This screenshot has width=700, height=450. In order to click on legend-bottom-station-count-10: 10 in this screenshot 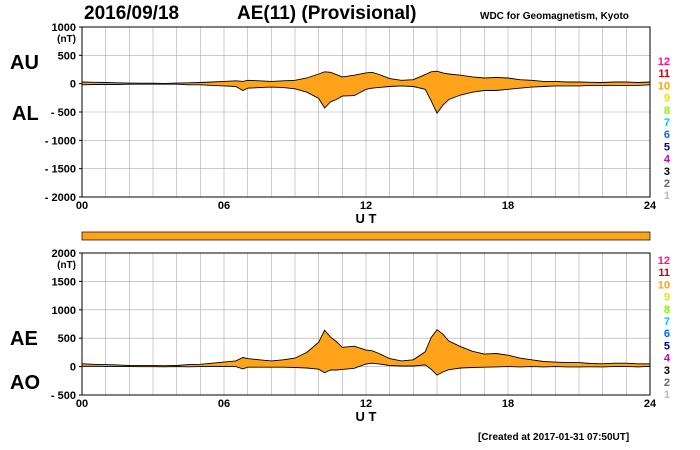, I will do `click(664, 285)`.